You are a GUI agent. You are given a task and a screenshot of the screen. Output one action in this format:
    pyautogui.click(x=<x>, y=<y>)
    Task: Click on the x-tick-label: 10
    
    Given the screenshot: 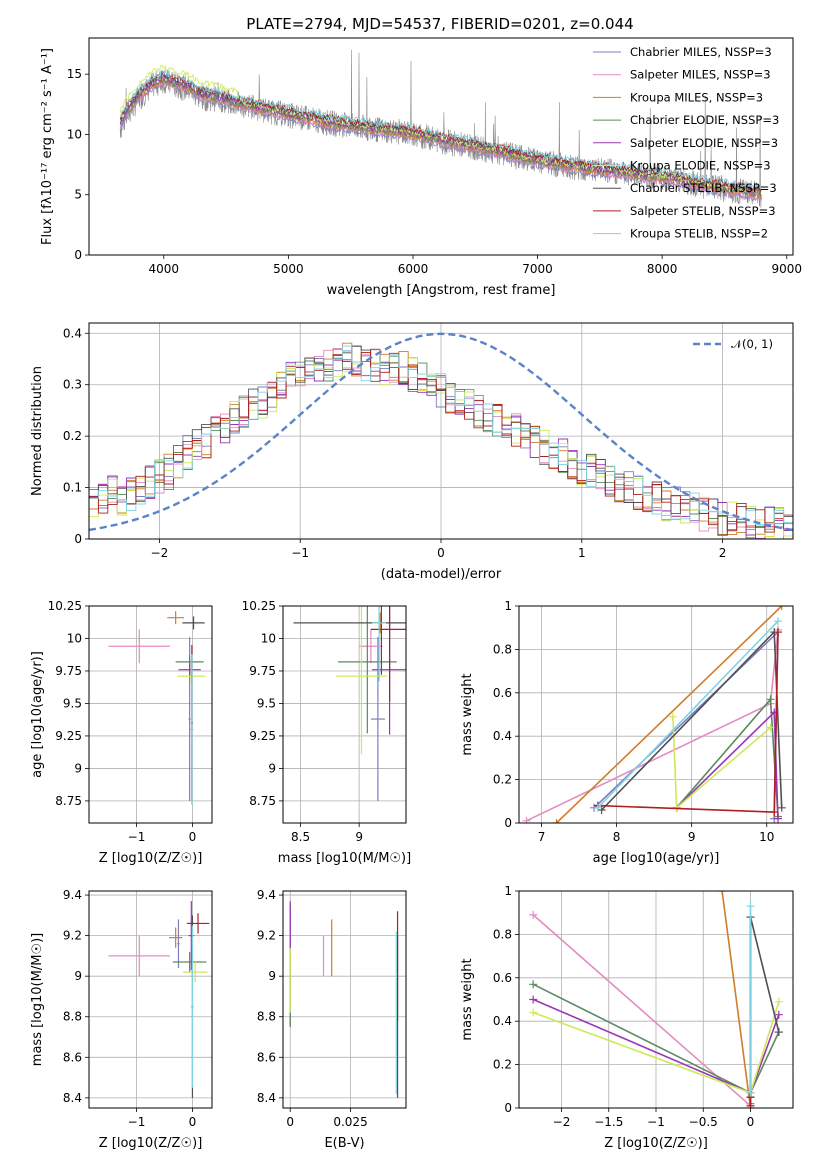 What is the action you would take?
    pyautogui.click(x=766, y=837)
    